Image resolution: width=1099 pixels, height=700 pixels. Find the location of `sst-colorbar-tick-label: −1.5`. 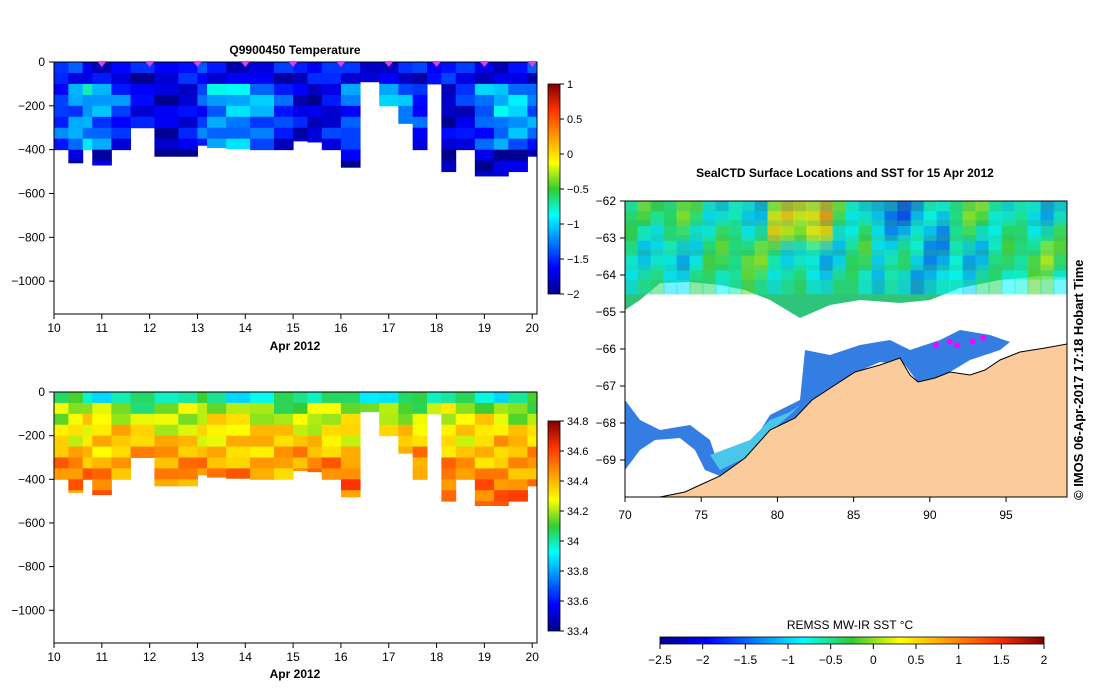

sst-colorbar-tick-label: −1.5 is located at coordinates (745, 660).